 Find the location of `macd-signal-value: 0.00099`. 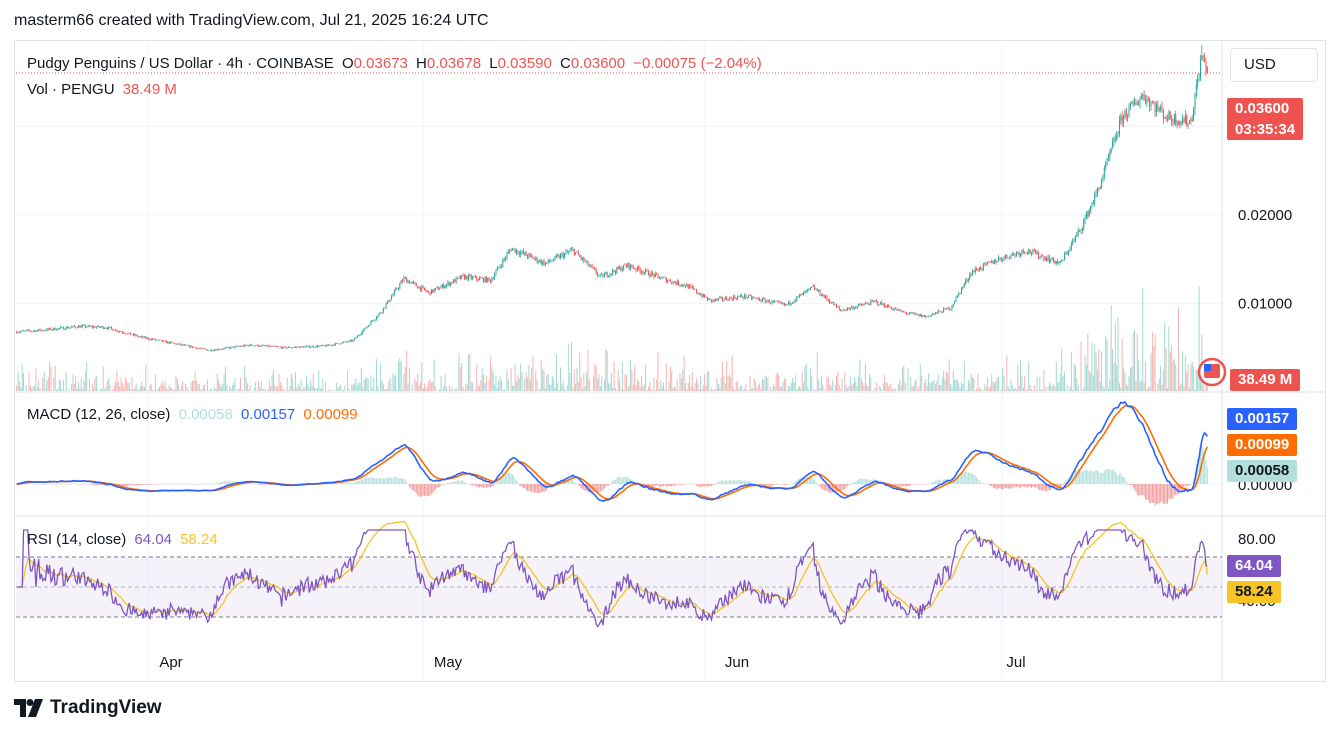

macd-signal-value: 0.00099 is located at coordinates (330, 414).